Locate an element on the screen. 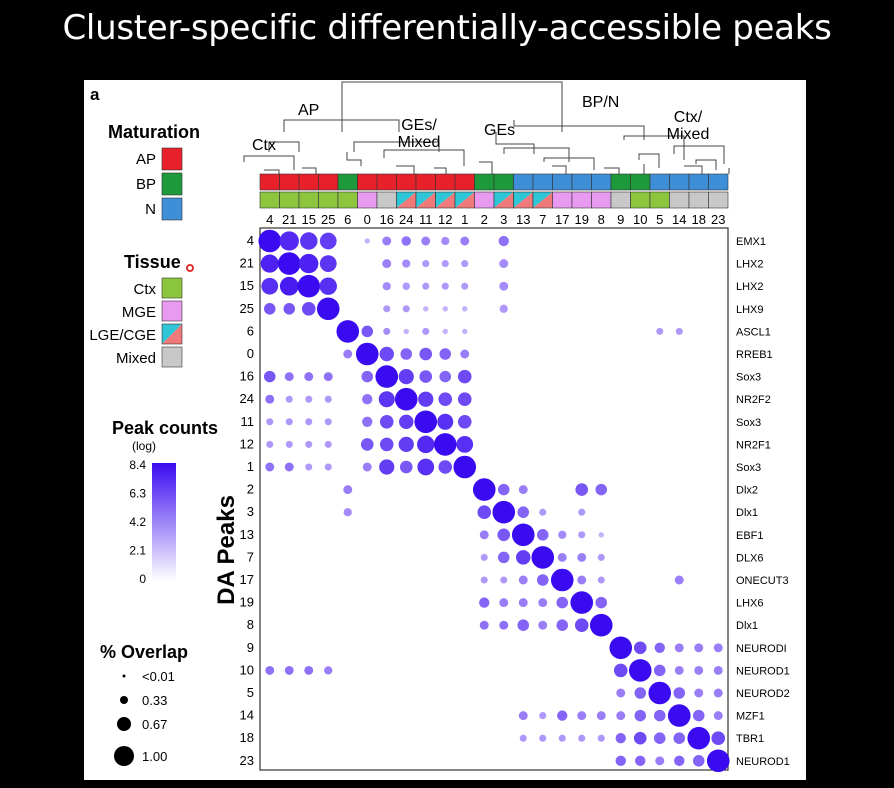 This screenshot has width=894, height=788. column-label: 18 is located at coordinates (699, 219).